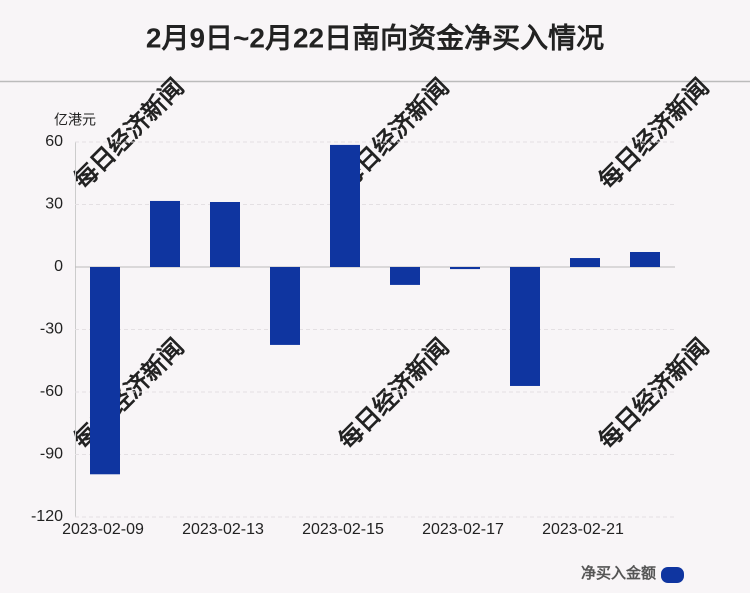 The image size is (750, 593). What do you see at coordinates (583, 529) in the screenshot?
I see `x-tick-label: 2023-02-21` at bounding box center [583, 529].